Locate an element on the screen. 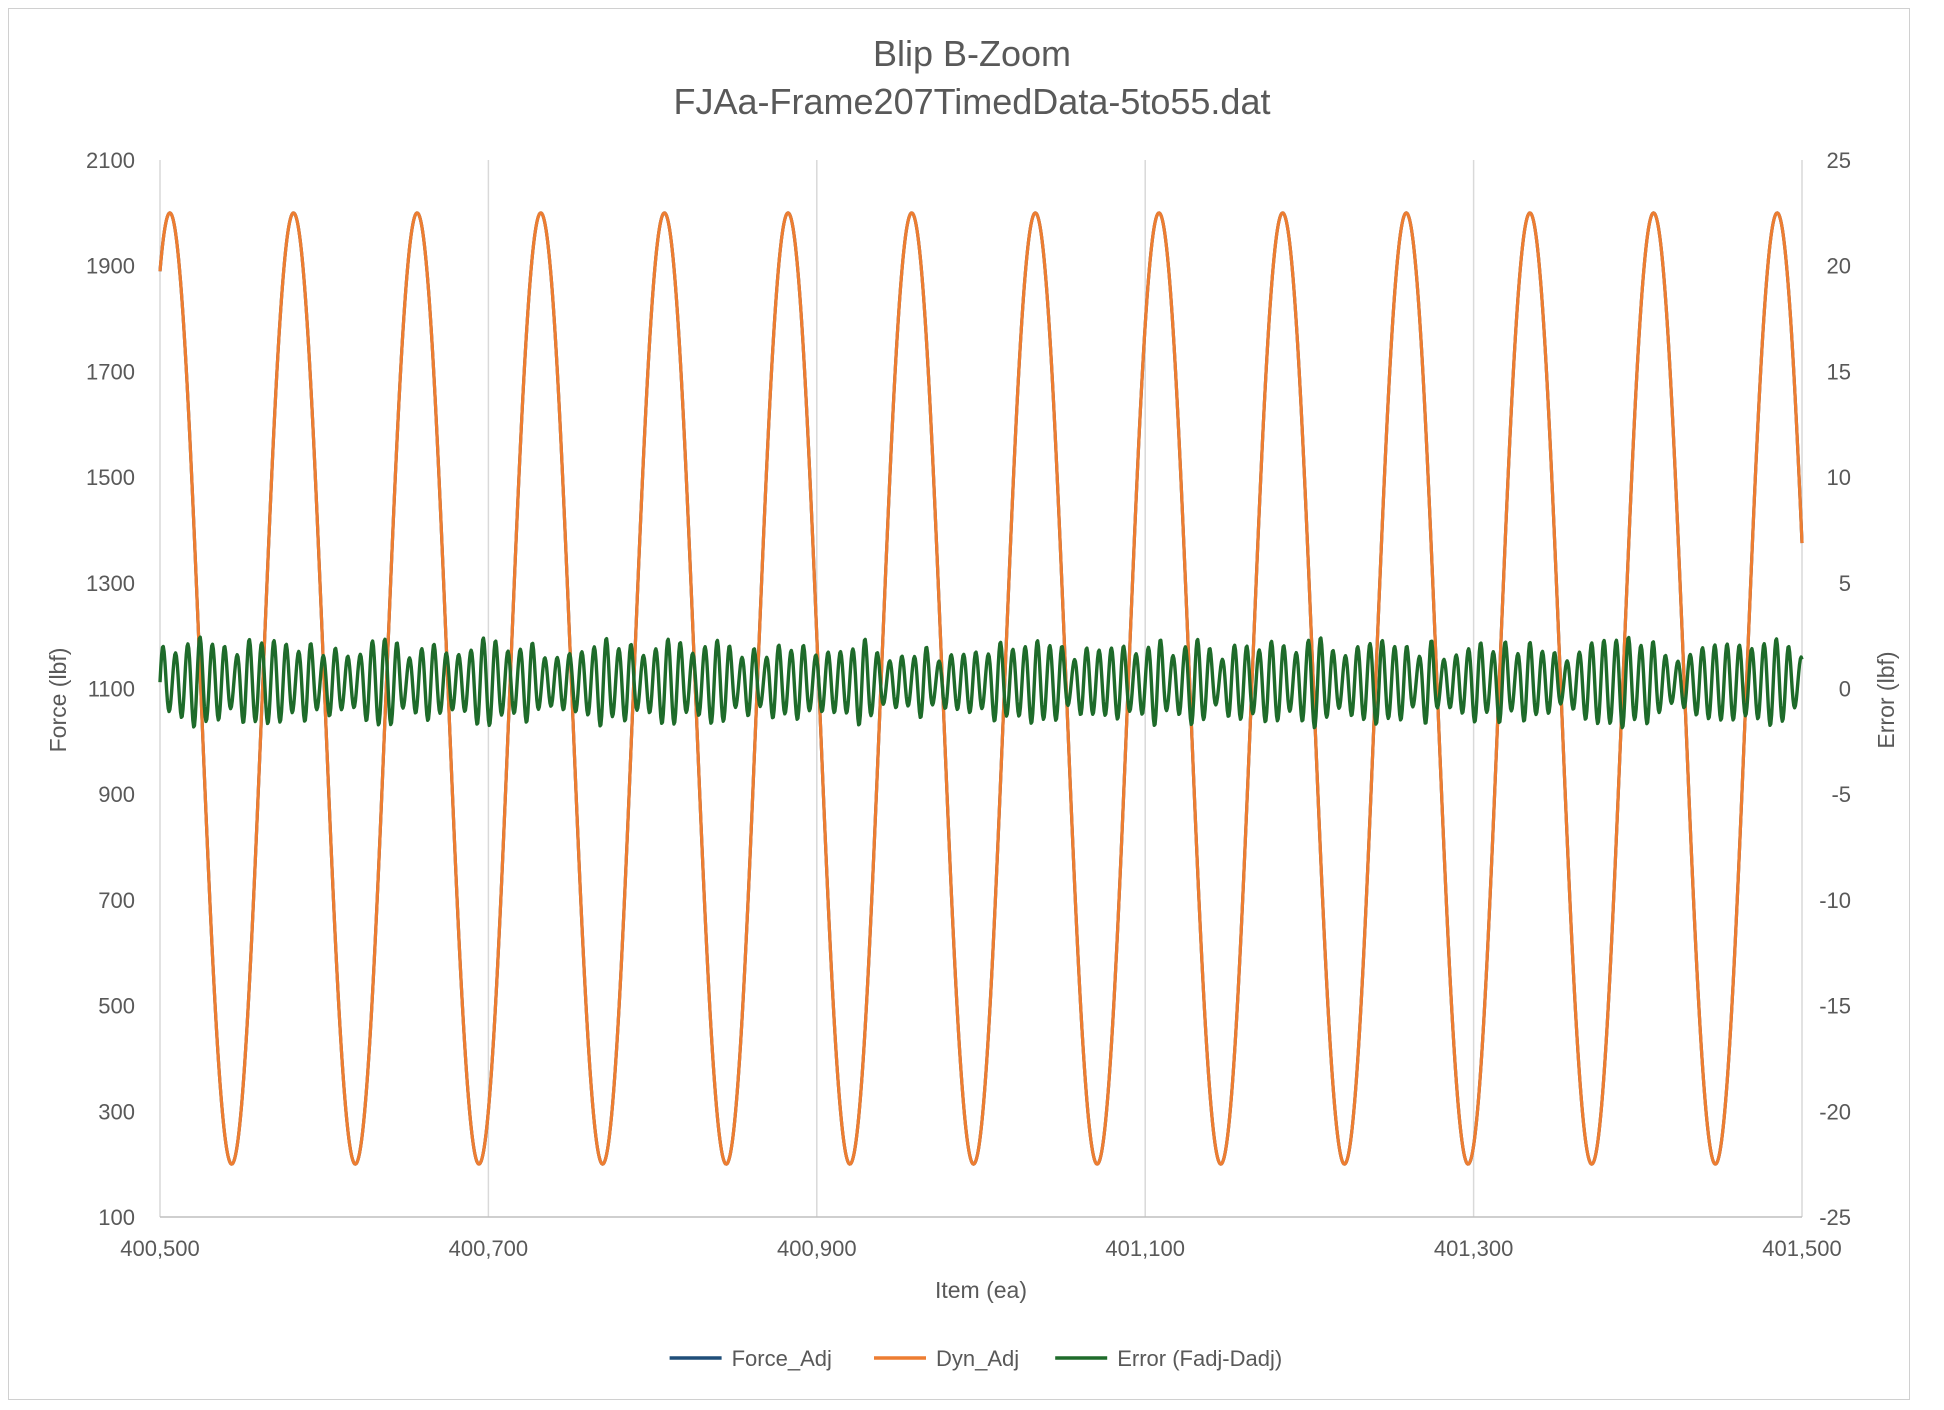  y-tick-label: 900 is located at coordinates (116, 794).